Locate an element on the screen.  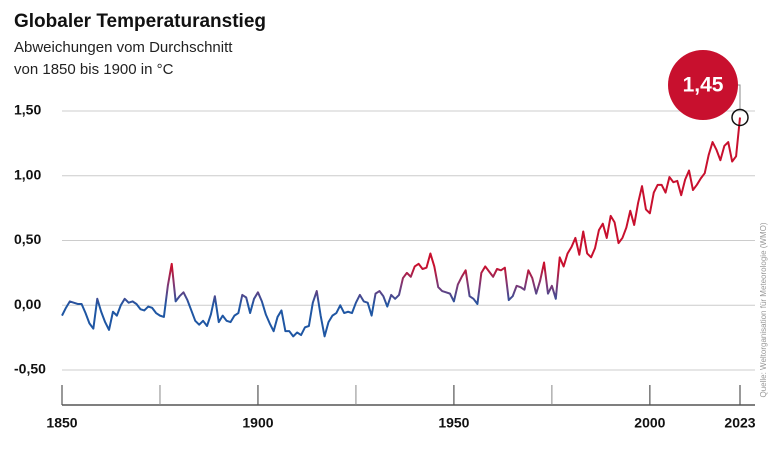
chart-subtitle: von 1850 bis 1900 in °C is located at coordinates (94, 69).